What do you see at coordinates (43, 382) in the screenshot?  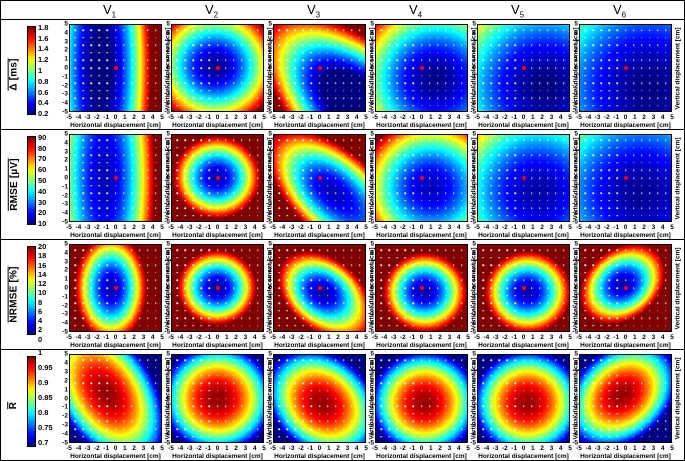 I see `colorbar-tick: 0.9` at bounding box center [43, 382].